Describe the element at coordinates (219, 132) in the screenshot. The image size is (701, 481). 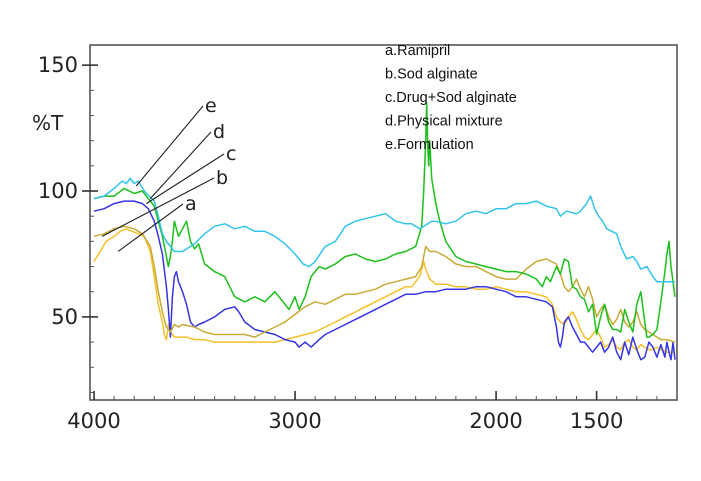
I see `curve-label-d: d` at that location.